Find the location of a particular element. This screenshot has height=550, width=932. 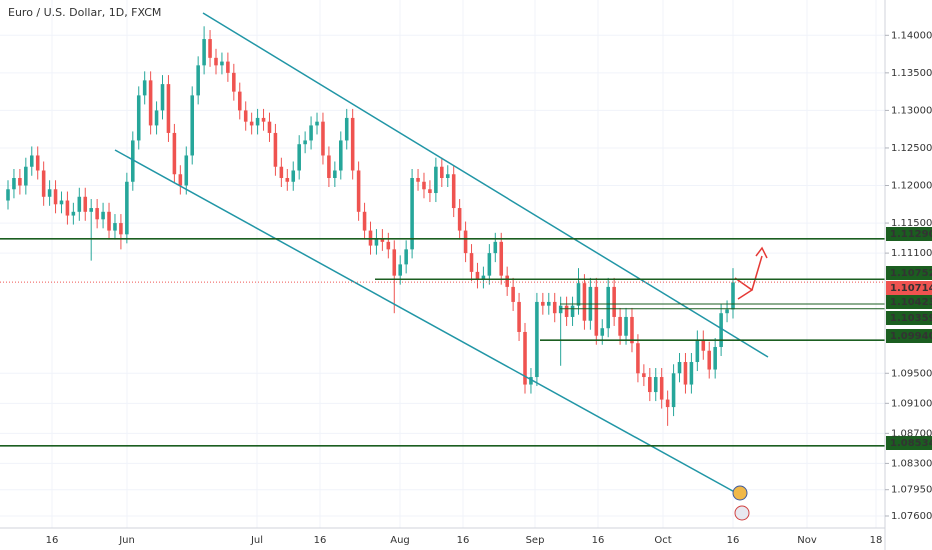

y-tick-label: 1.08700 is located at coordinates (911, 433).